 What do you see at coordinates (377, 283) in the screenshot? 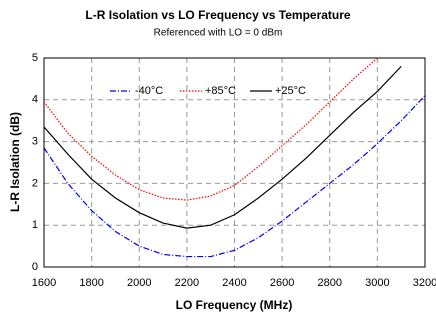
I see `x-tick-label: 3000` at bounding box center [377, 283].